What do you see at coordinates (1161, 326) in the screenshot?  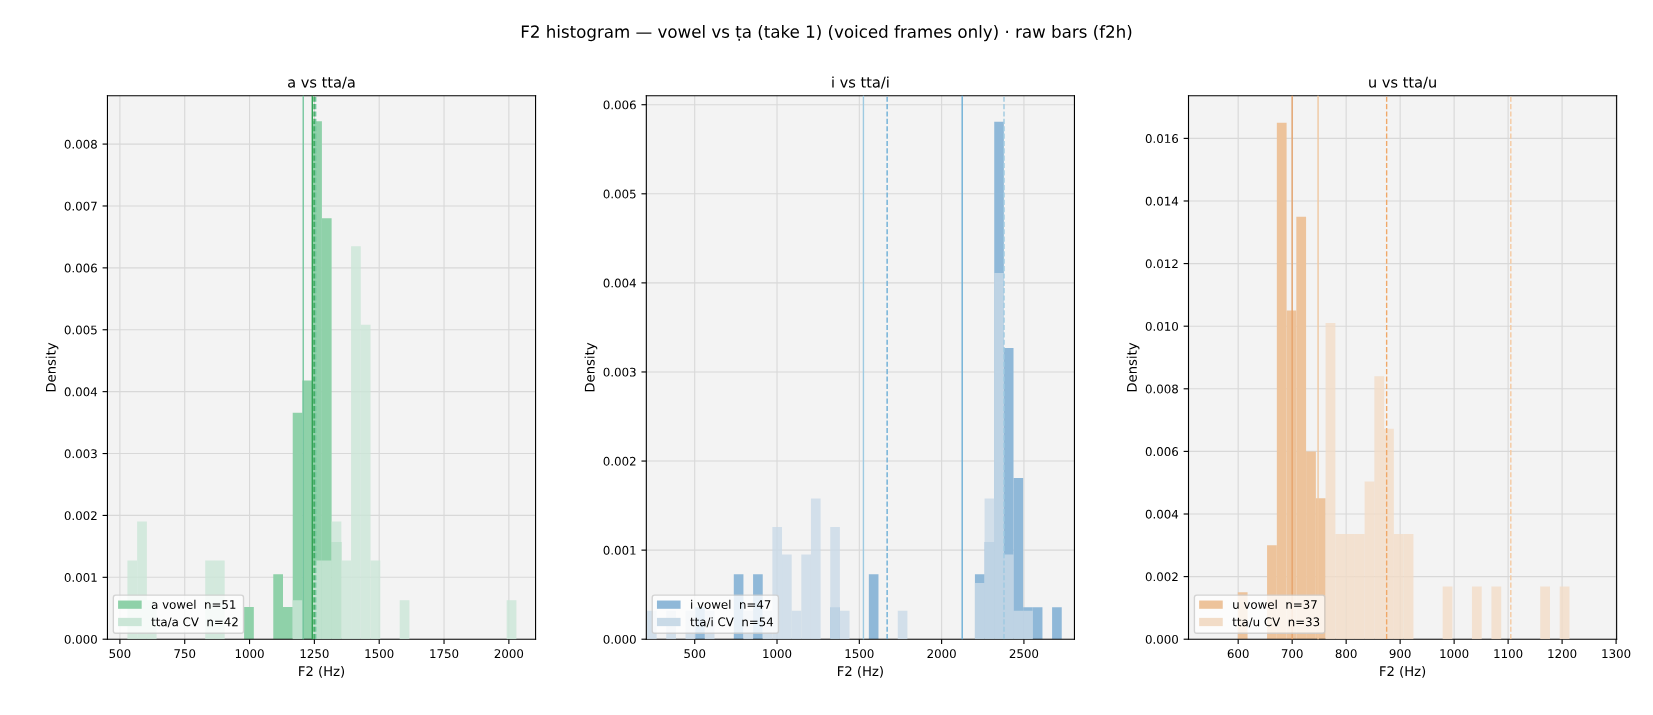 I see `y-tick-label: 0.010` at bounding box center [1161, 326].